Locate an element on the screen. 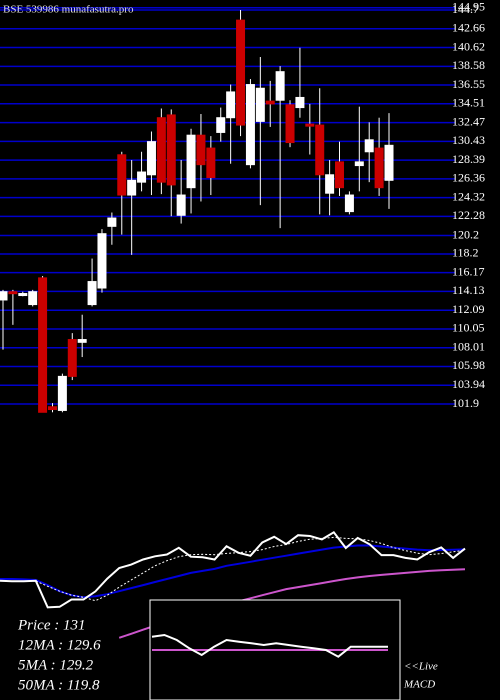 The width and height of the screenshot is (500, 700). y-tick-label: 116.17 is located at coordinates (468, 271).